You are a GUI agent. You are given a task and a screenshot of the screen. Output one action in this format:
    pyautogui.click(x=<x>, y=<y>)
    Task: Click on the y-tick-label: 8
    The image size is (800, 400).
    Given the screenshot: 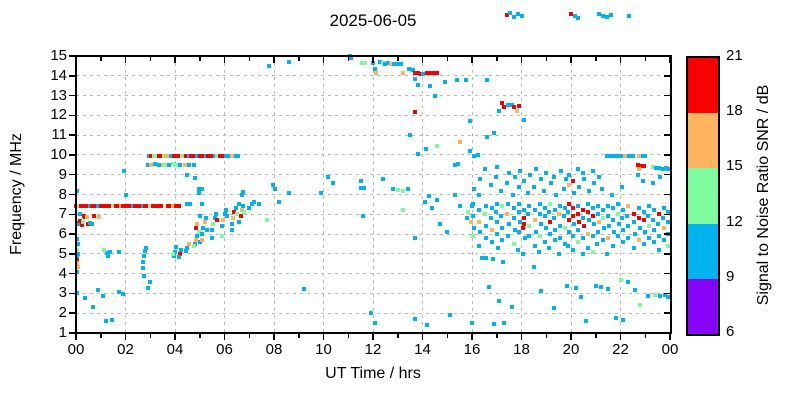 What is the action you would take?
    pyautogui.click(x=62, y=194)
    